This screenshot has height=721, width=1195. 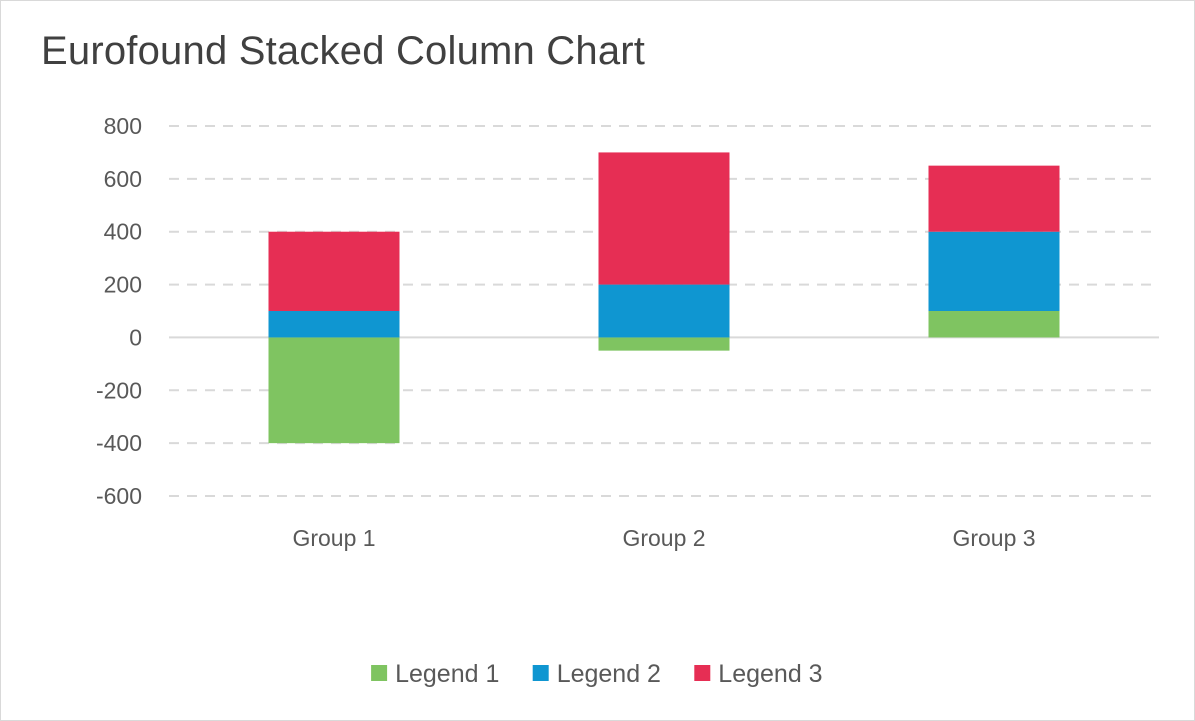 What do you see at coordinates (123, 179) in the screenshot?
I see `y-tick-label: 600` at bounding box center [123, 179].